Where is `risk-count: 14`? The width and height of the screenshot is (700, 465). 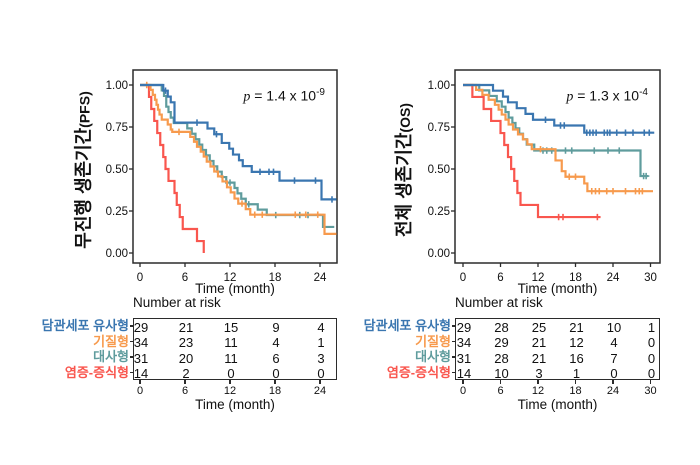
risk-count: 14 is located at coordinates (141, 373).